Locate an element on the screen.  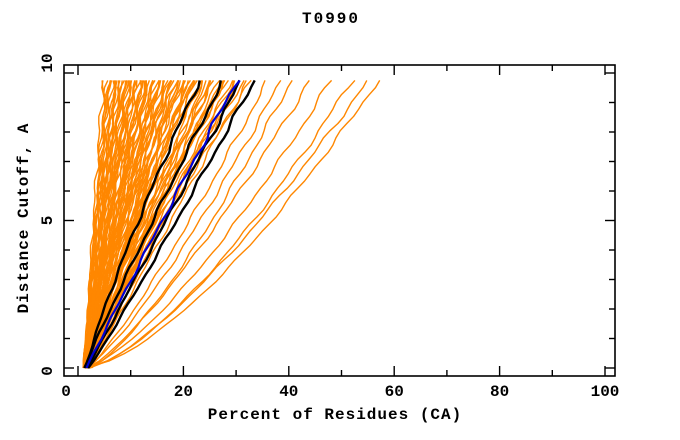
x-tick-label: 40 is located at coordinates (288, 392).